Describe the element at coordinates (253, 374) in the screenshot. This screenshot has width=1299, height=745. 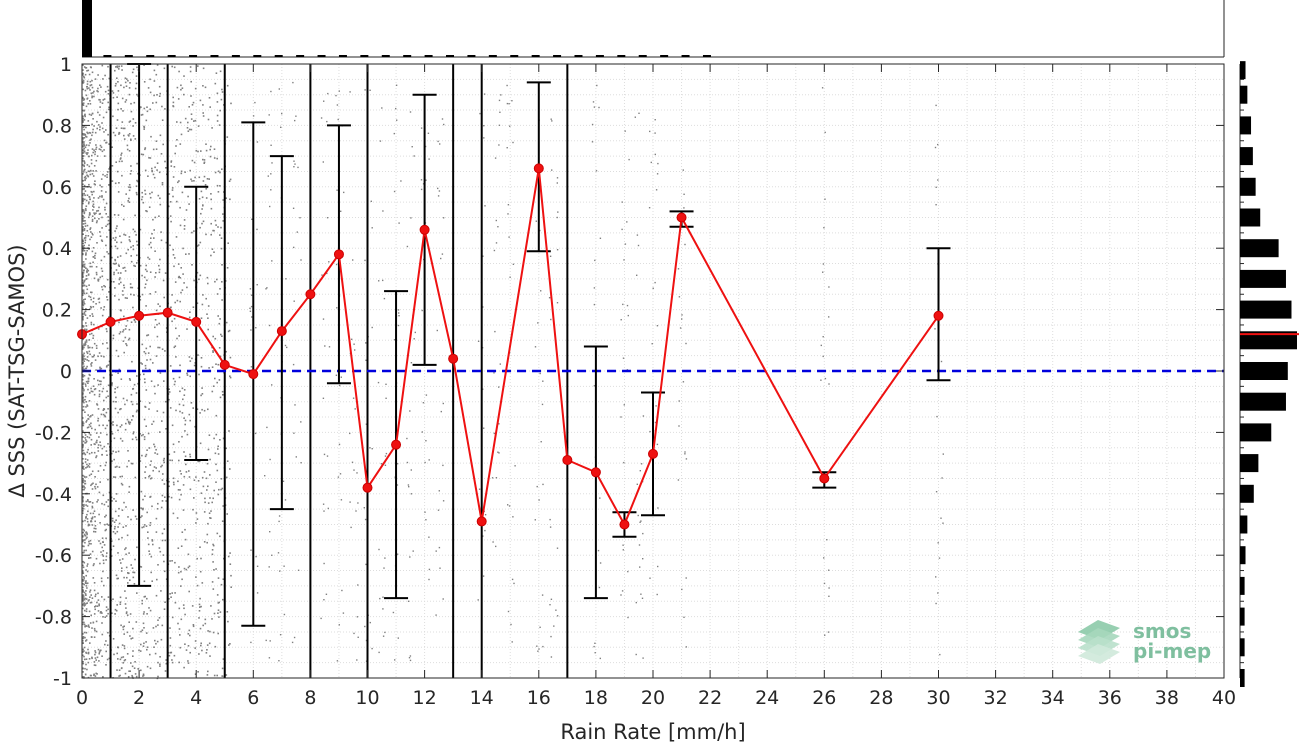
I see `mean-marker` at that location.